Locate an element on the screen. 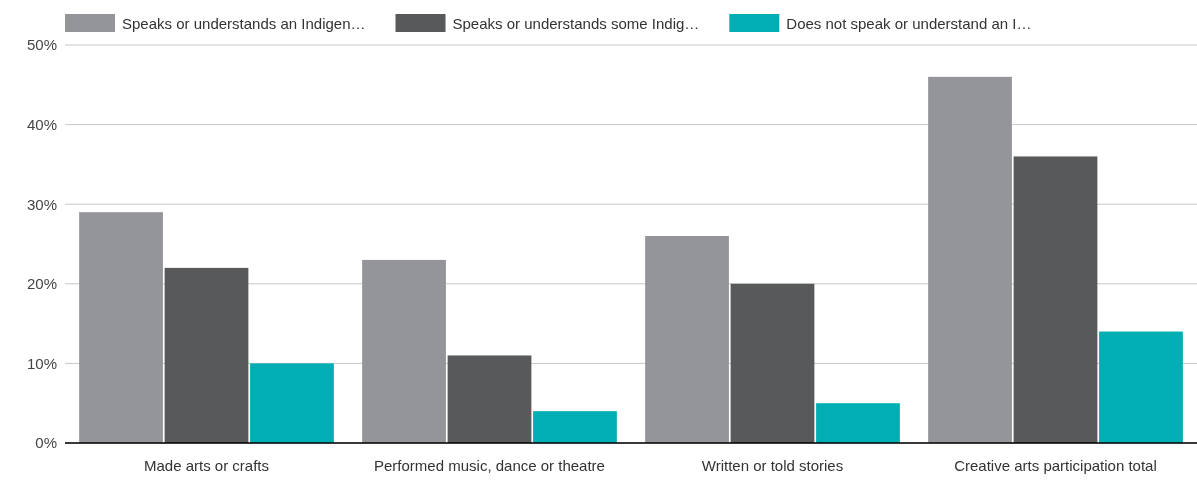 This screenshot has width=1197, height=499. y-tick-label: 30% is located at coordinates (41, 204).